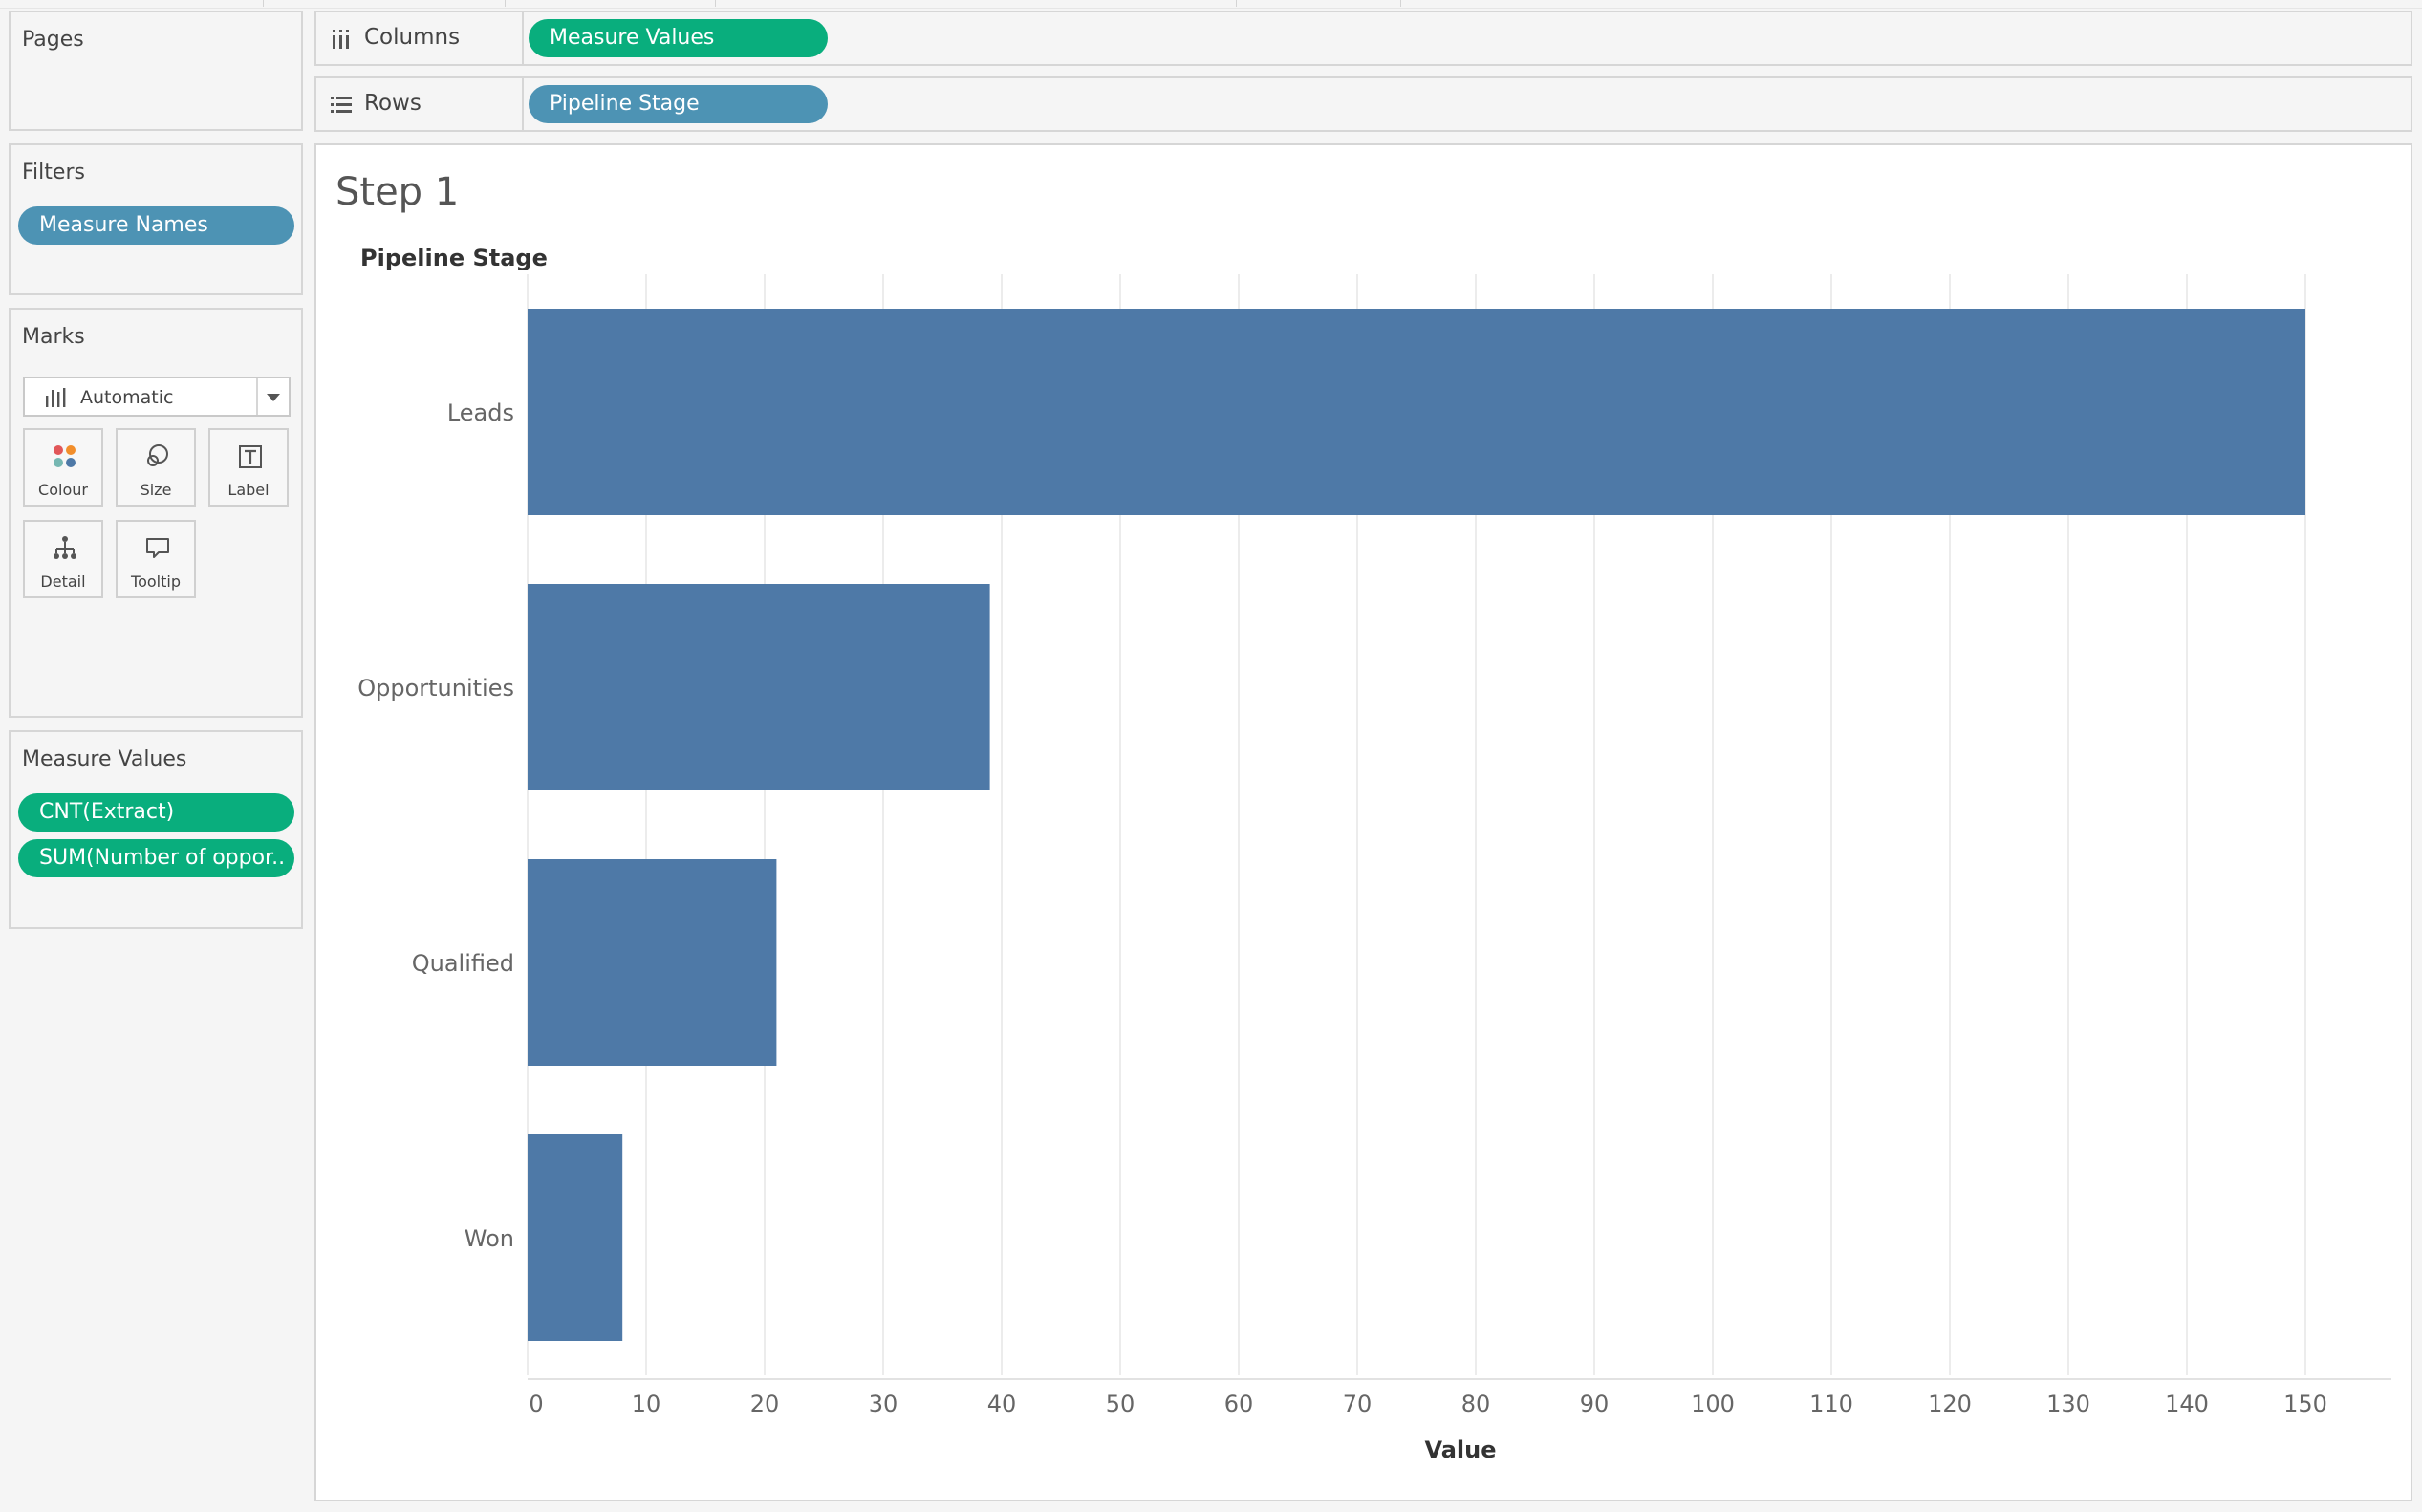 Image resolution: width=2422 pixels, height=1512 pixels. What do you see at coordinates (157, 455) in the screenshot?
I see `size-icon` at bounding box center [157, 455].